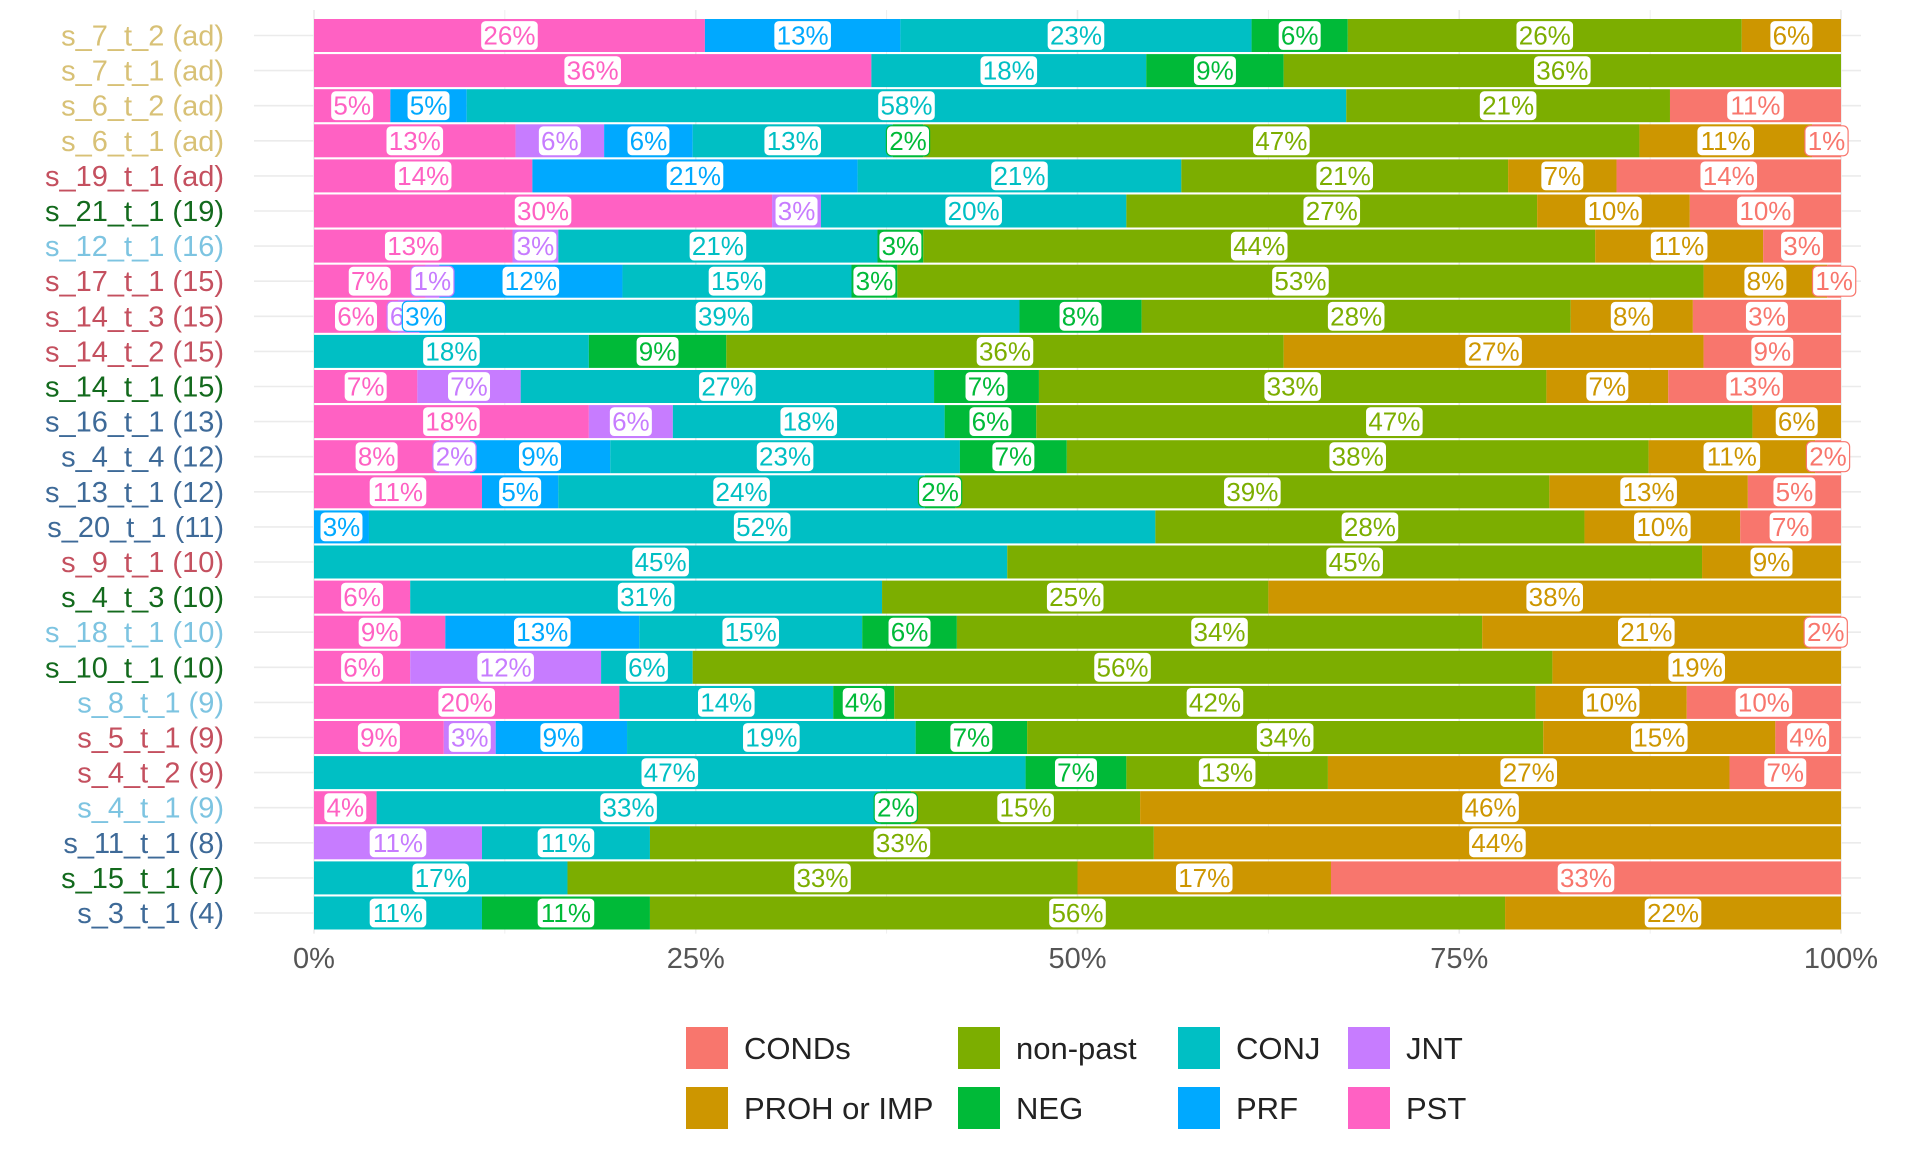 The image size is (1920, 1152). What do you see at coordinates (142, 37) in the screenshot?
I see `y-tick-label: s_7_t_2 (ad)` at bounding box center [142, 37].